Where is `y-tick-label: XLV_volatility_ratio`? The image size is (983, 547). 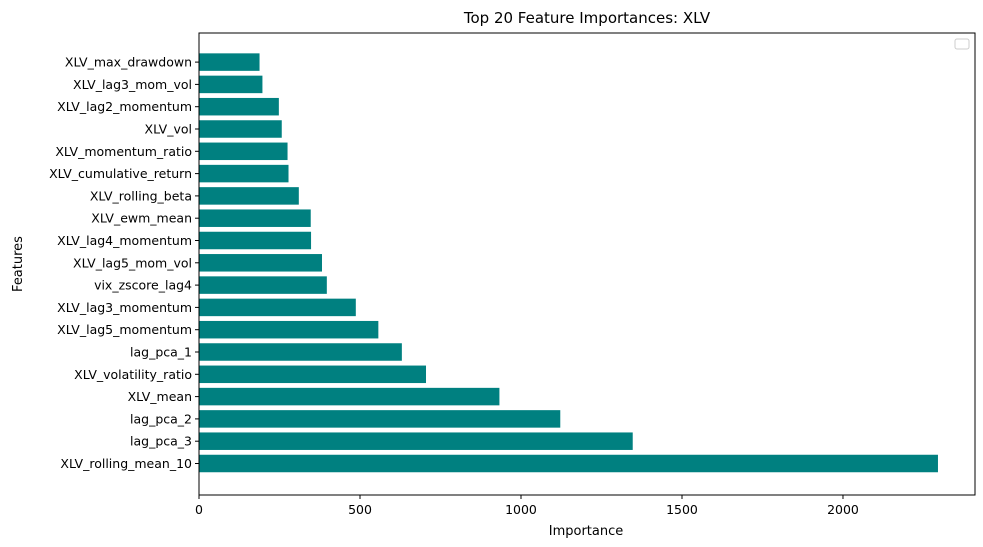
y-tick-label: XLV_volatility_ratio is located at coordinates (133, 374).